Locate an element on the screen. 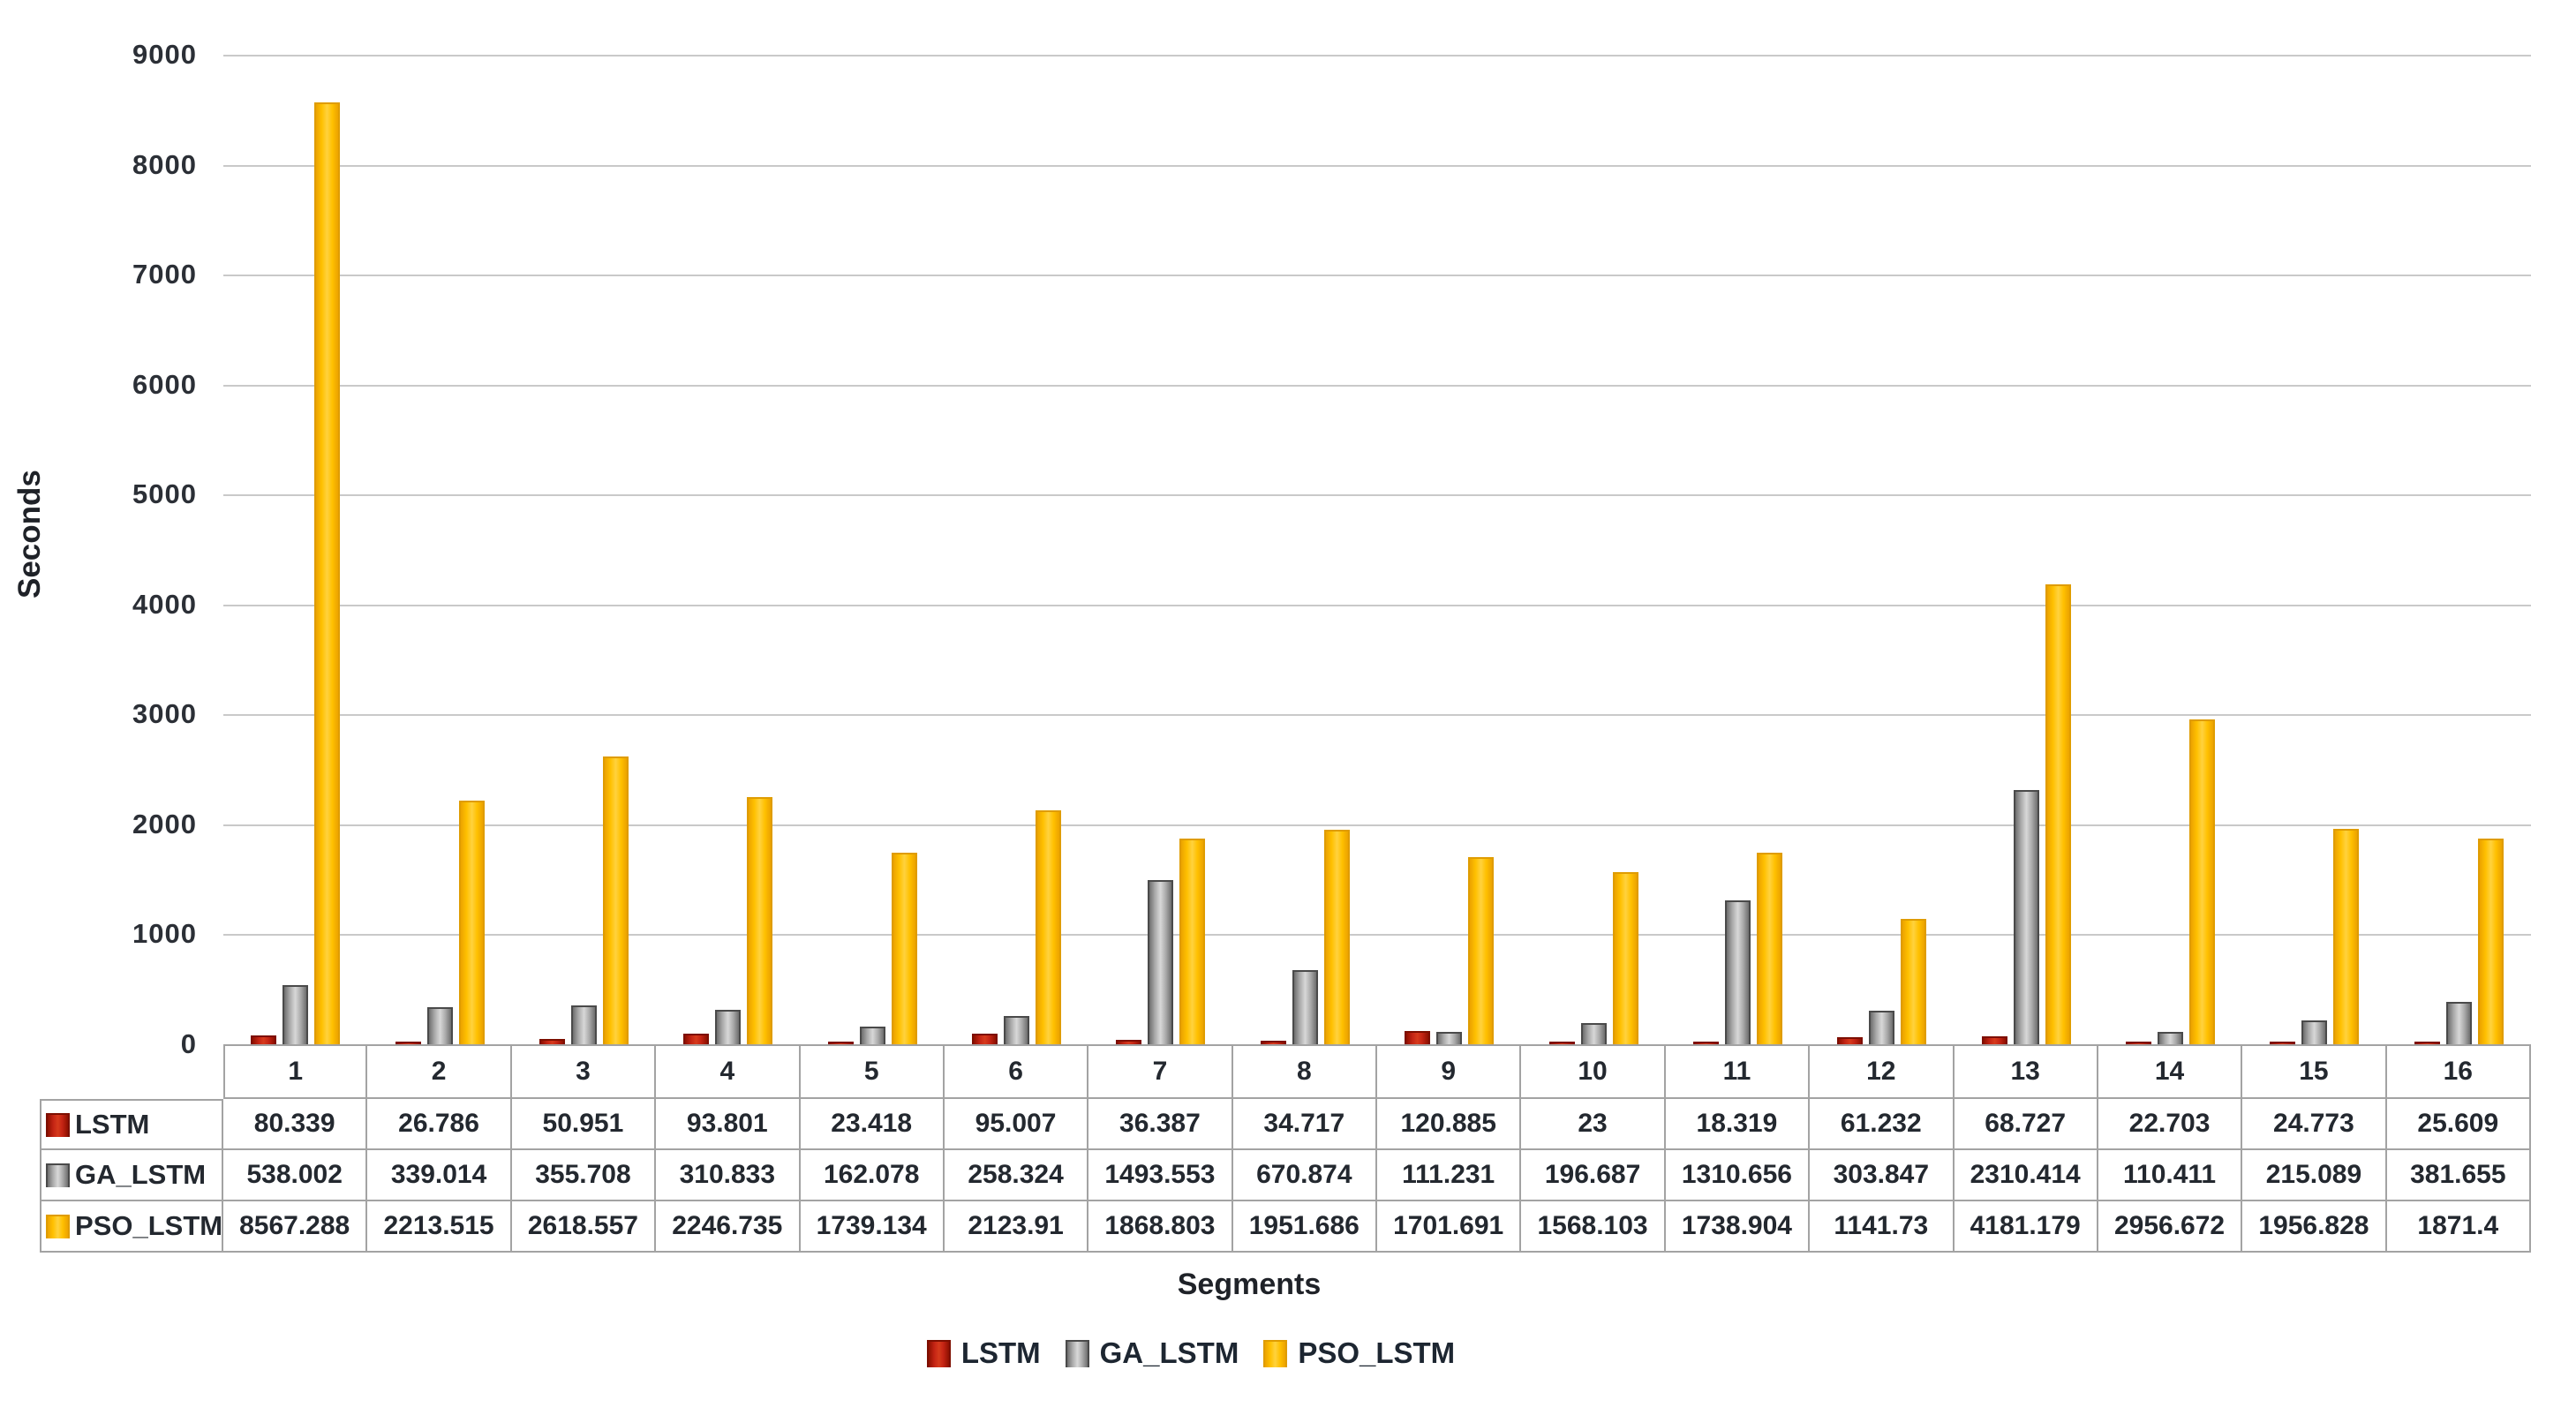  table-value-cell: 1568.103 is located at coordinates (1594, 1227).